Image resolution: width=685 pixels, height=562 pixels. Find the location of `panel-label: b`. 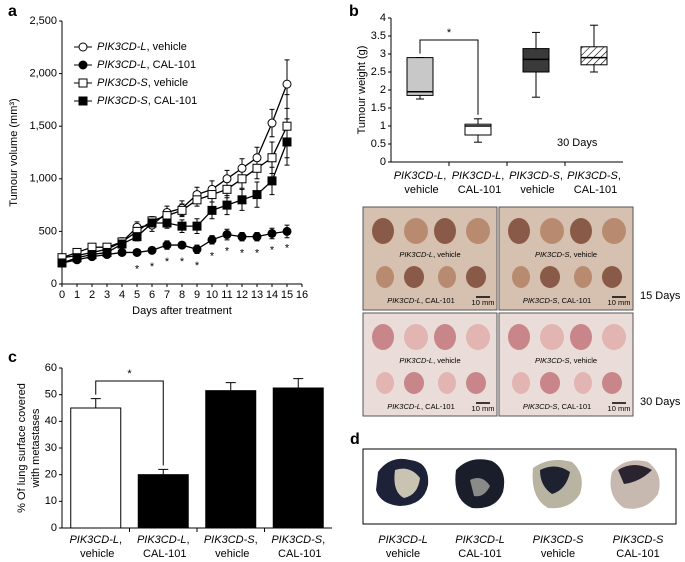

panel-label: b is located at coordinates (354, 11).